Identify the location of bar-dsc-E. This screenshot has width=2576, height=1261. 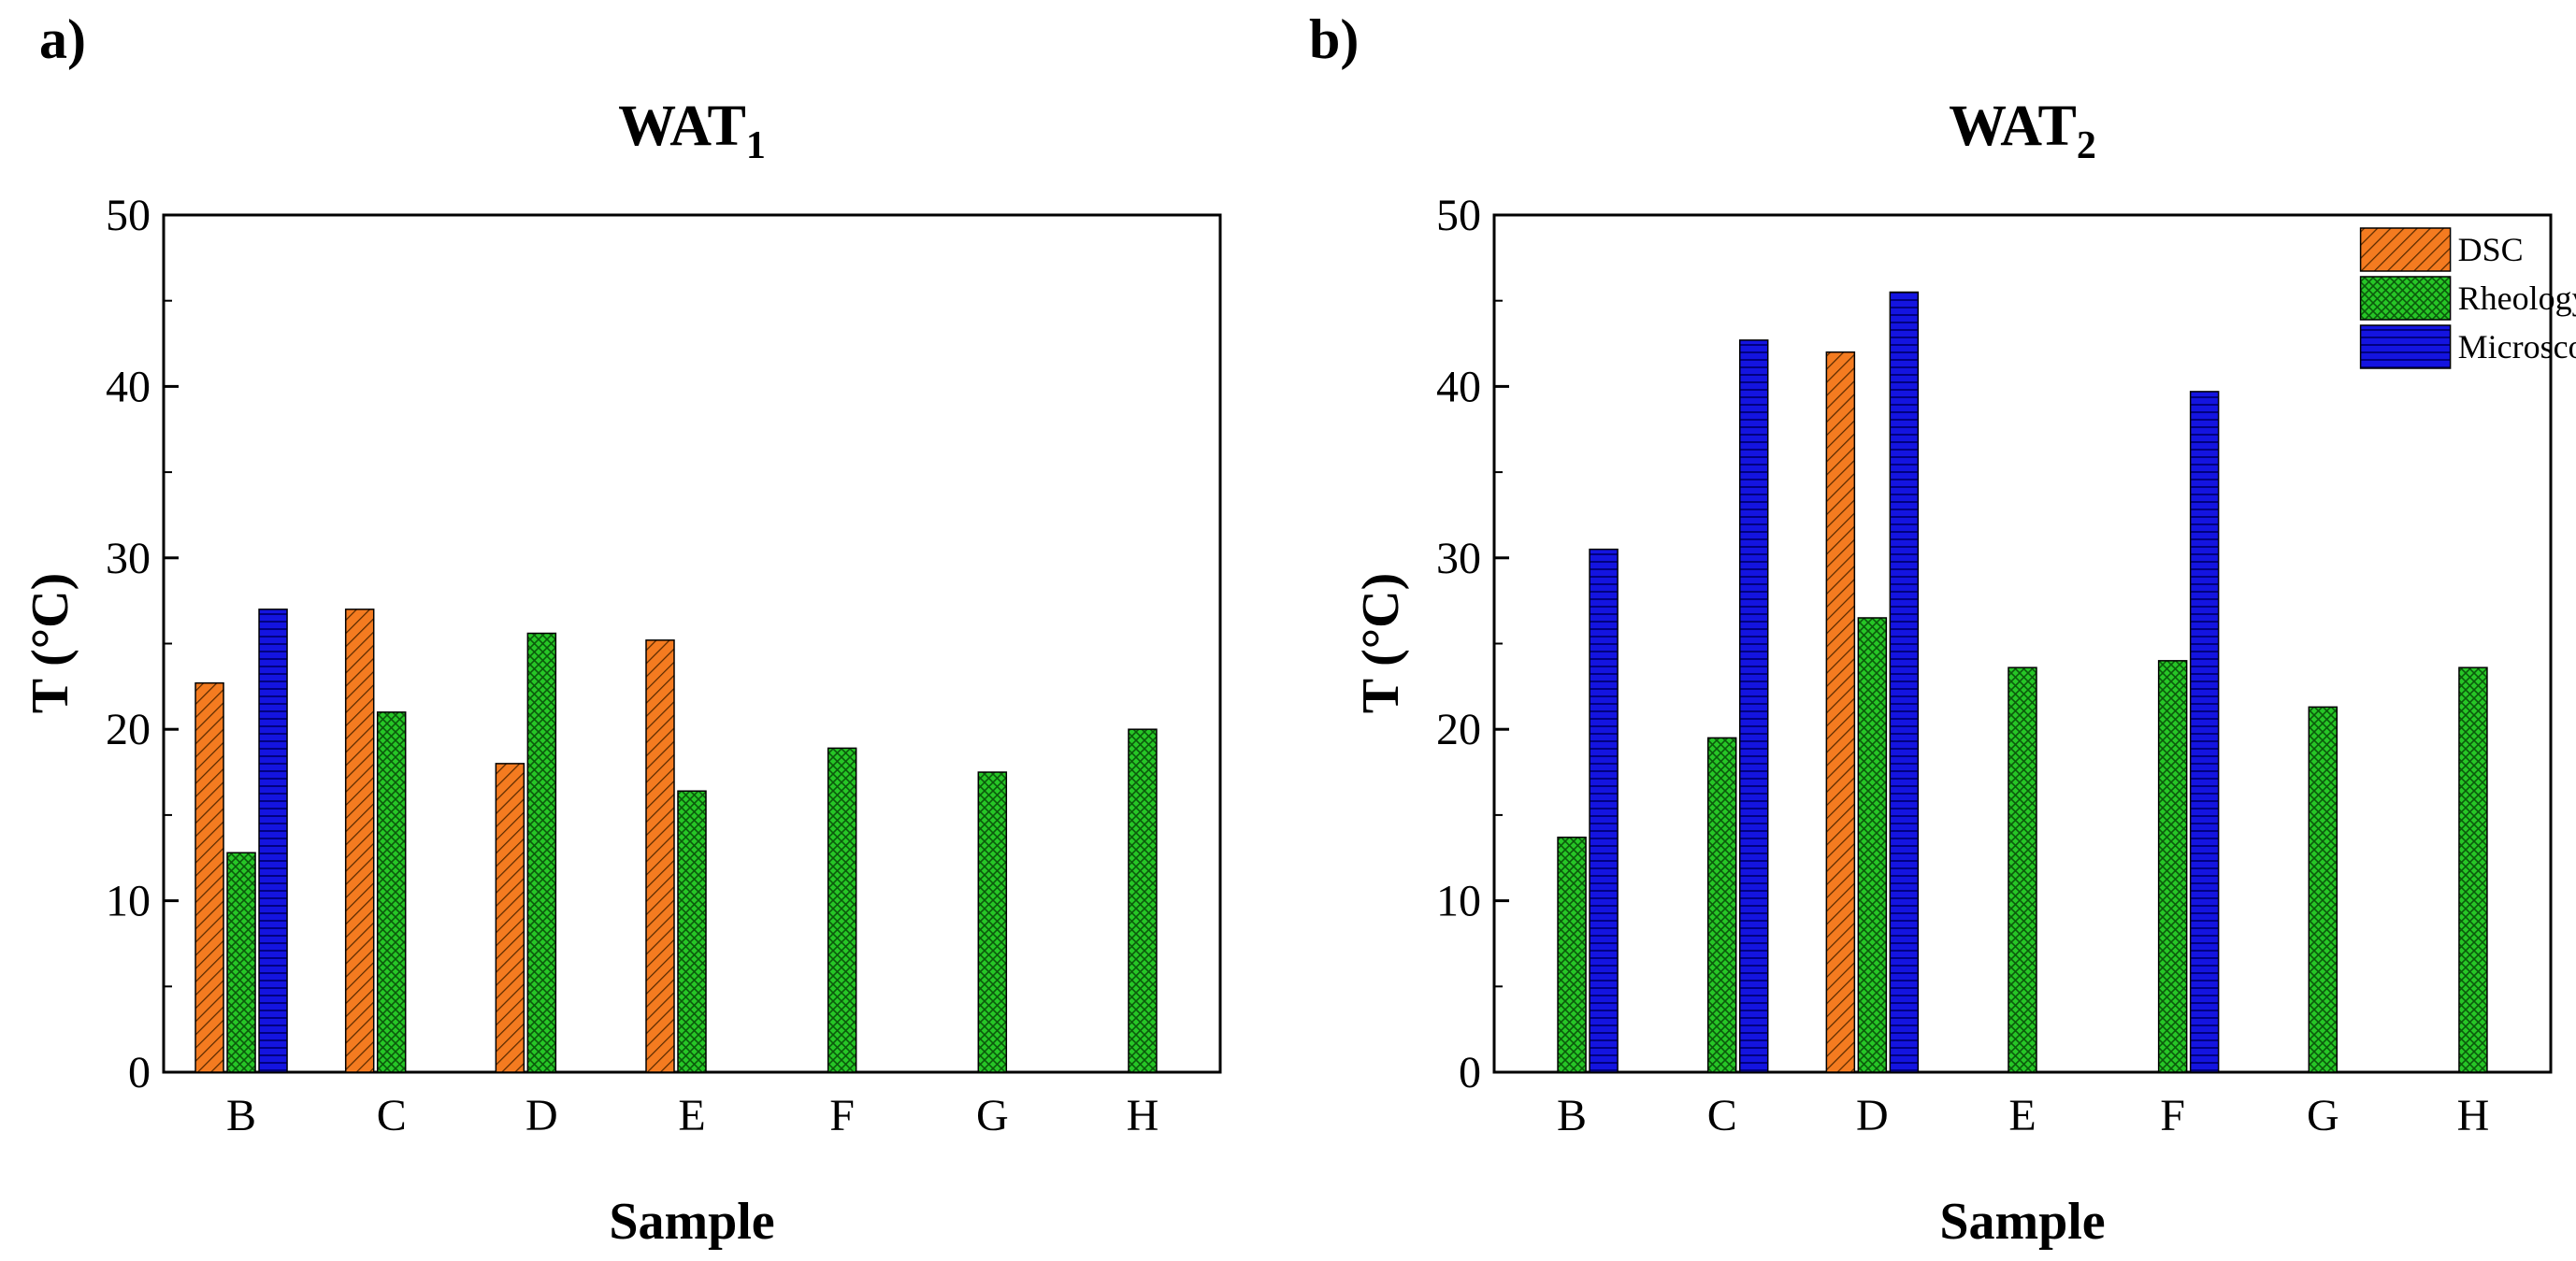
(660, 856).